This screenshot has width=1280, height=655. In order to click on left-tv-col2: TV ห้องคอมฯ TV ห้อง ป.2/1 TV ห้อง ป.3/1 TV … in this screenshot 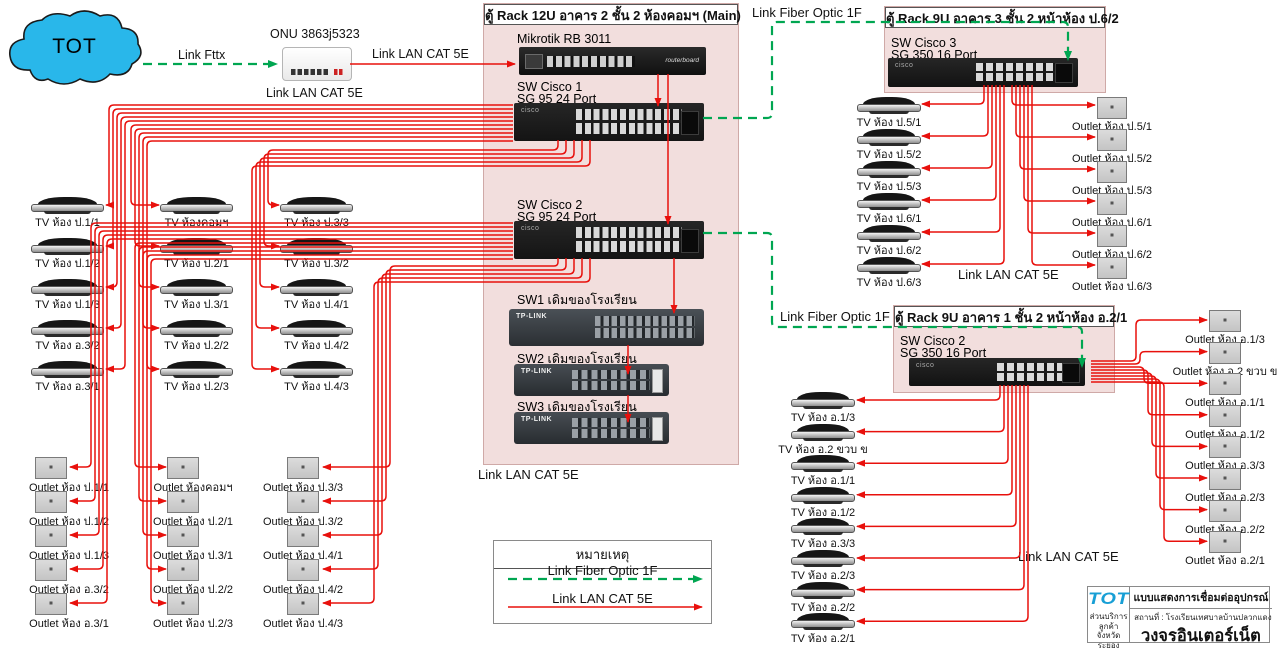, I will do `click(196, 297)`.